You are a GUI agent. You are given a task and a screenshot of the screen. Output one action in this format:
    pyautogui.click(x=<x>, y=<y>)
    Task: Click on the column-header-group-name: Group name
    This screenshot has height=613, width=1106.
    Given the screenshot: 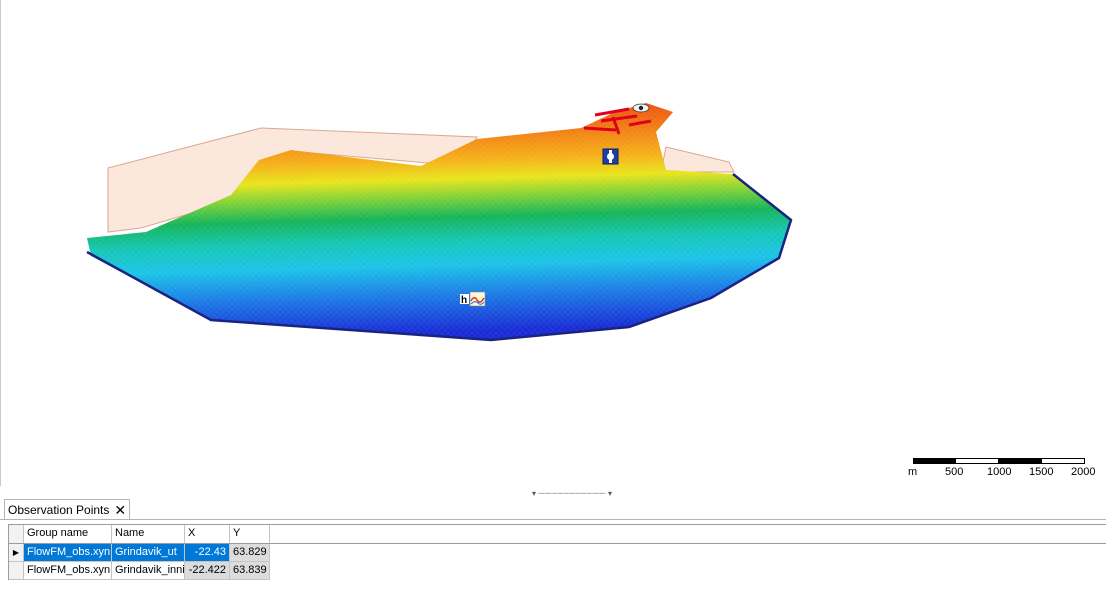 What is the action you would take?
    pyautogui.click(x=68, y=534)
    